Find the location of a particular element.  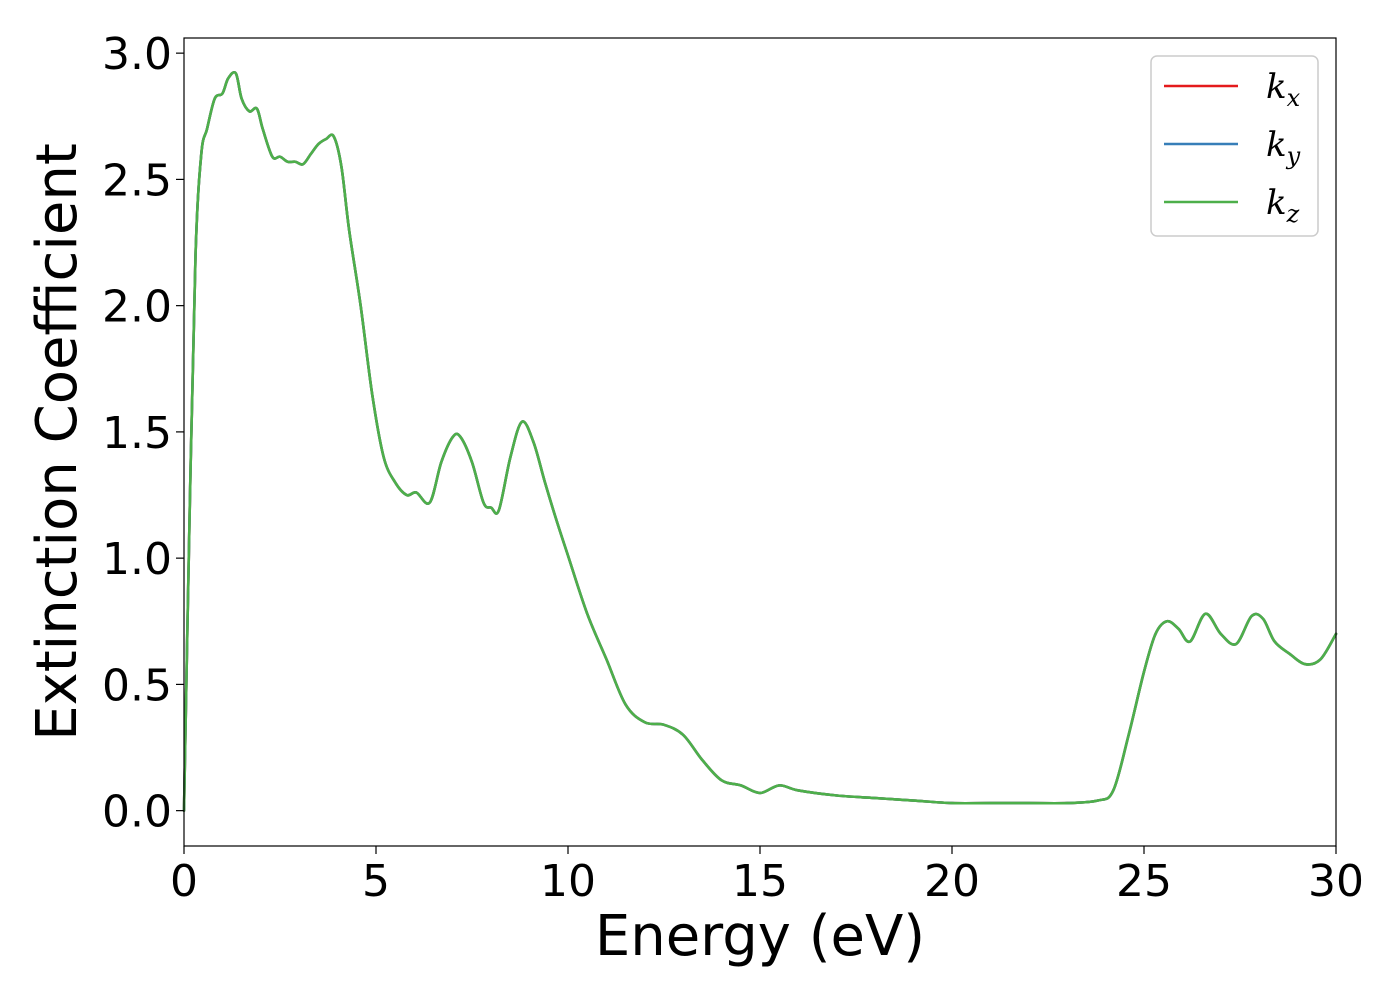

y-tick-label: 0.5 is located at coordinates (137, 685).